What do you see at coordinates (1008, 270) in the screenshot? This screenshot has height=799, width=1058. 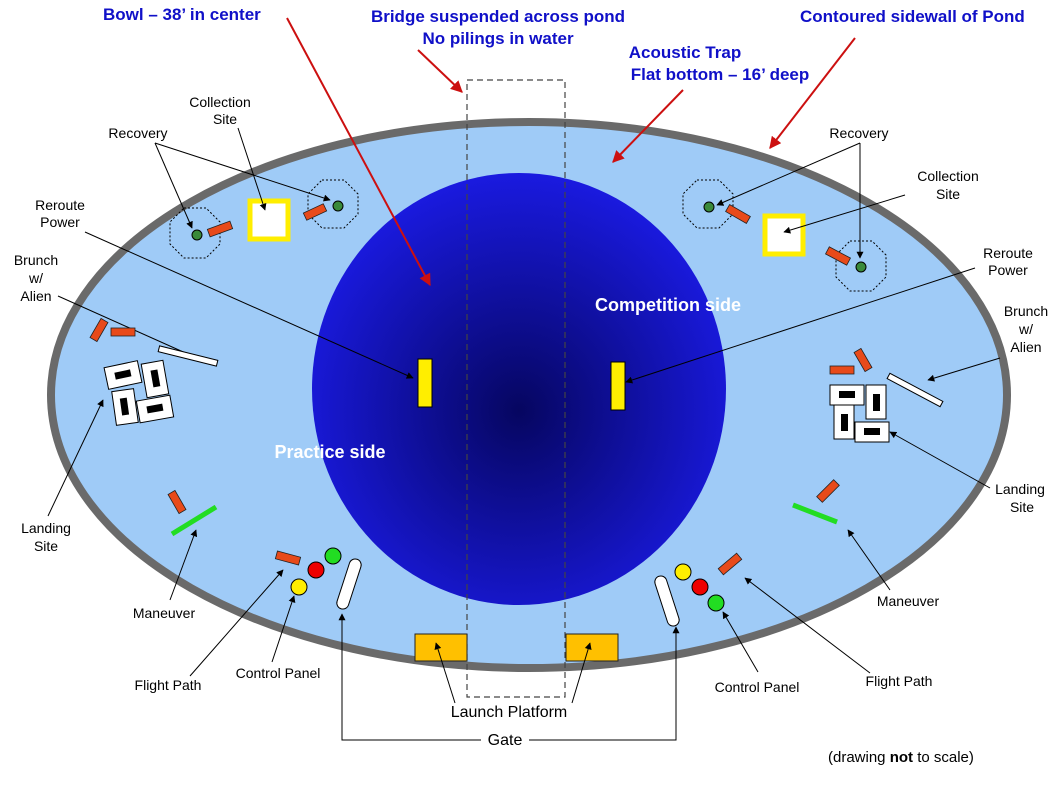 I see `reroute-label-right-2: Power` at bounding box center [1008, 270].